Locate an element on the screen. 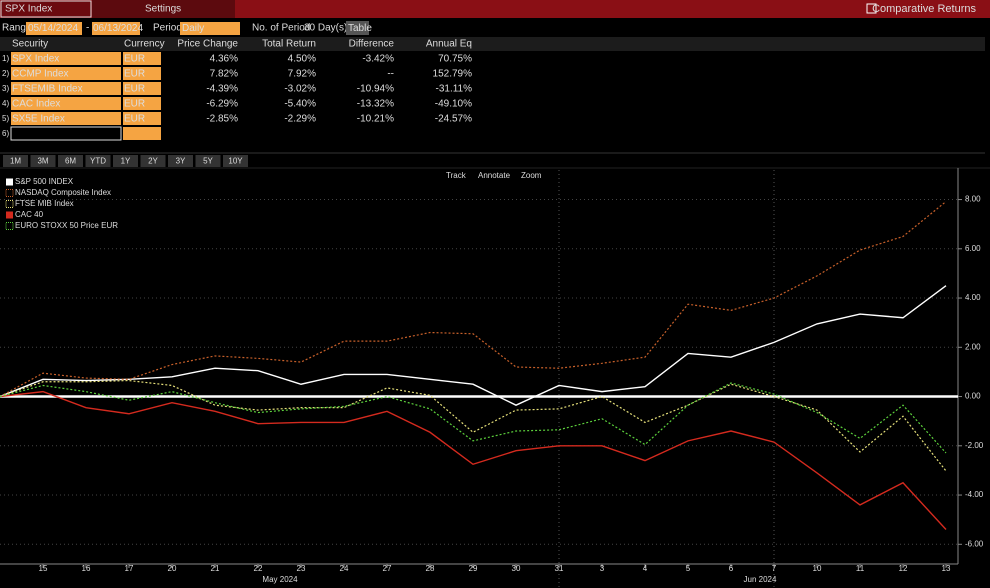 The image size is (990, 588). start: 05/14/2024 is located at coordinates (53, 28).